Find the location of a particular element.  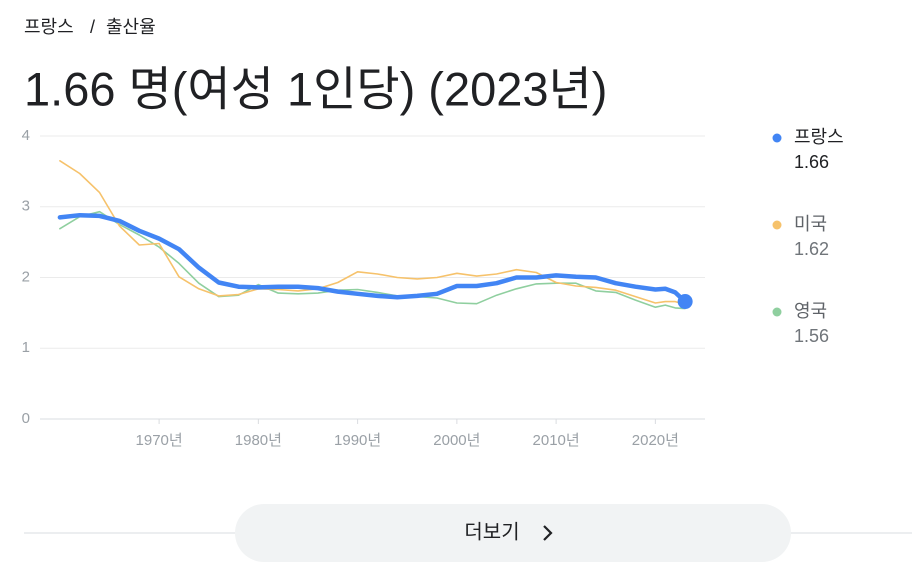

legend-value: 1.62 is located at coordinates (811, 249).